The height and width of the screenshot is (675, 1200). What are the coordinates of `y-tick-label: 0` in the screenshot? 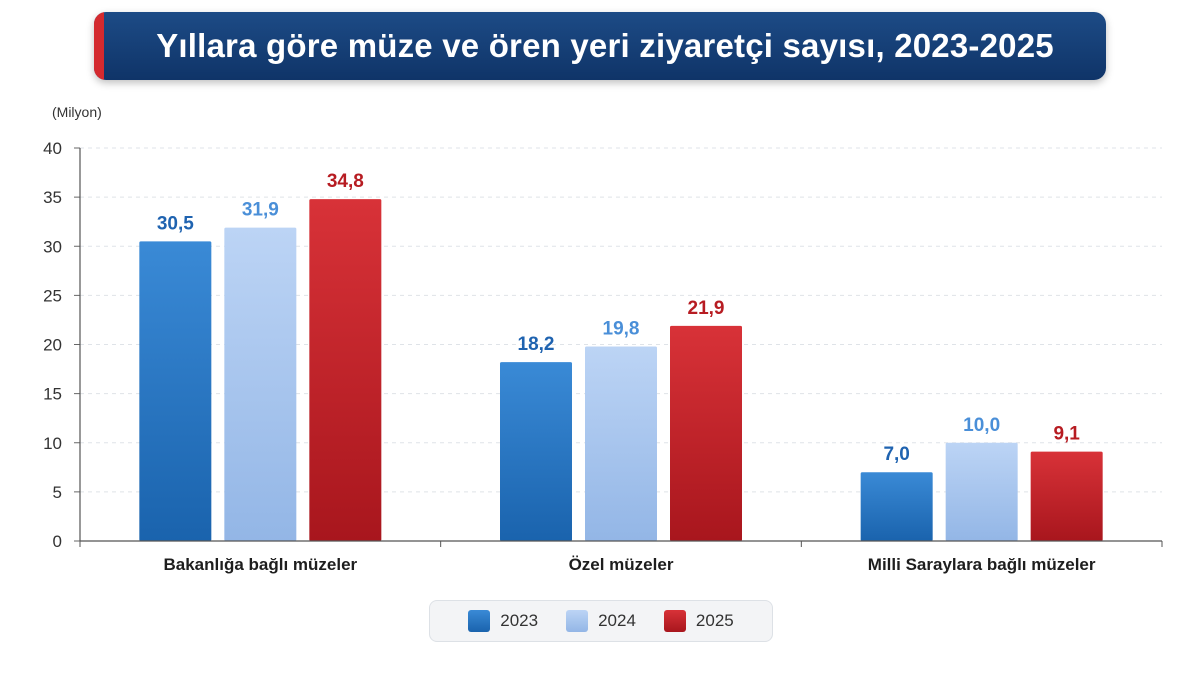 It's located at (57, 541).